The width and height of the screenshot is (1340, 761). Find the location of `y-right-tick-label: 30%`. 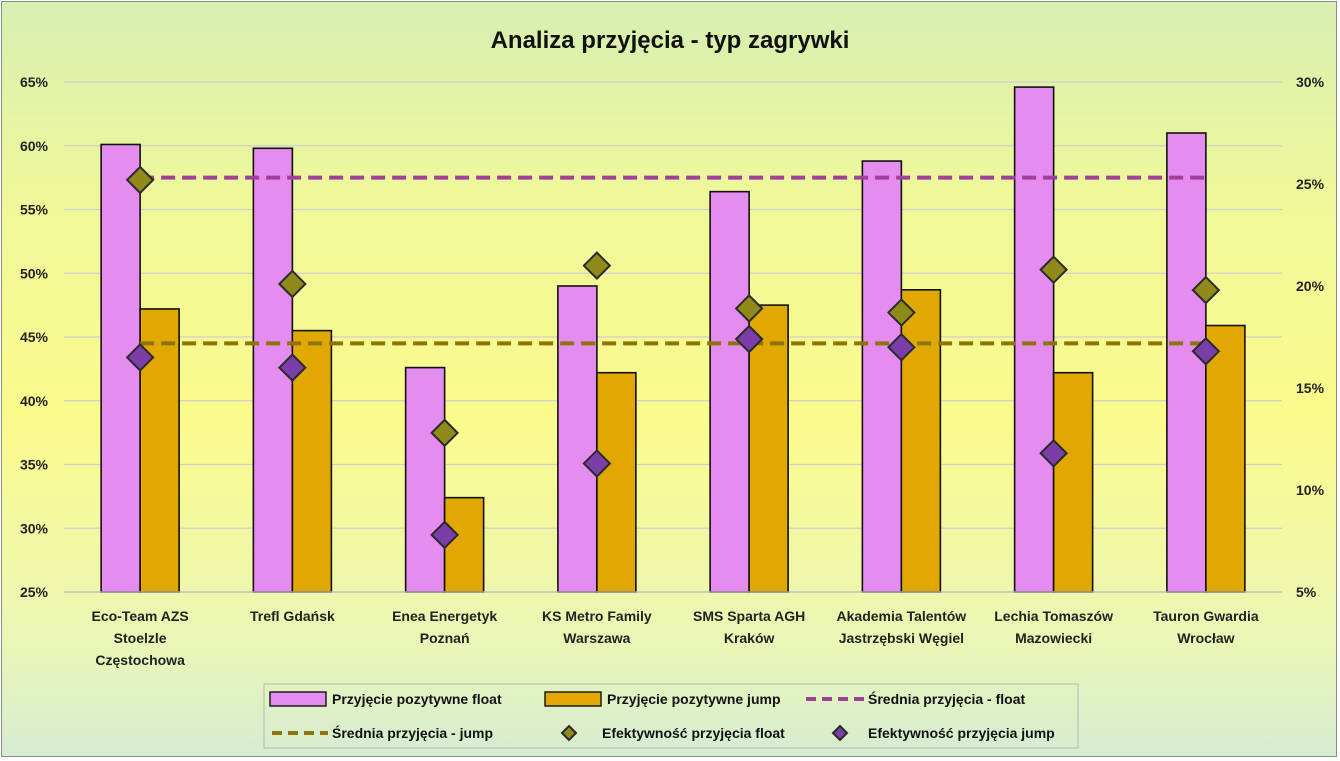

y-right-tick-label: 30% is located at coordinates (1310, 82).